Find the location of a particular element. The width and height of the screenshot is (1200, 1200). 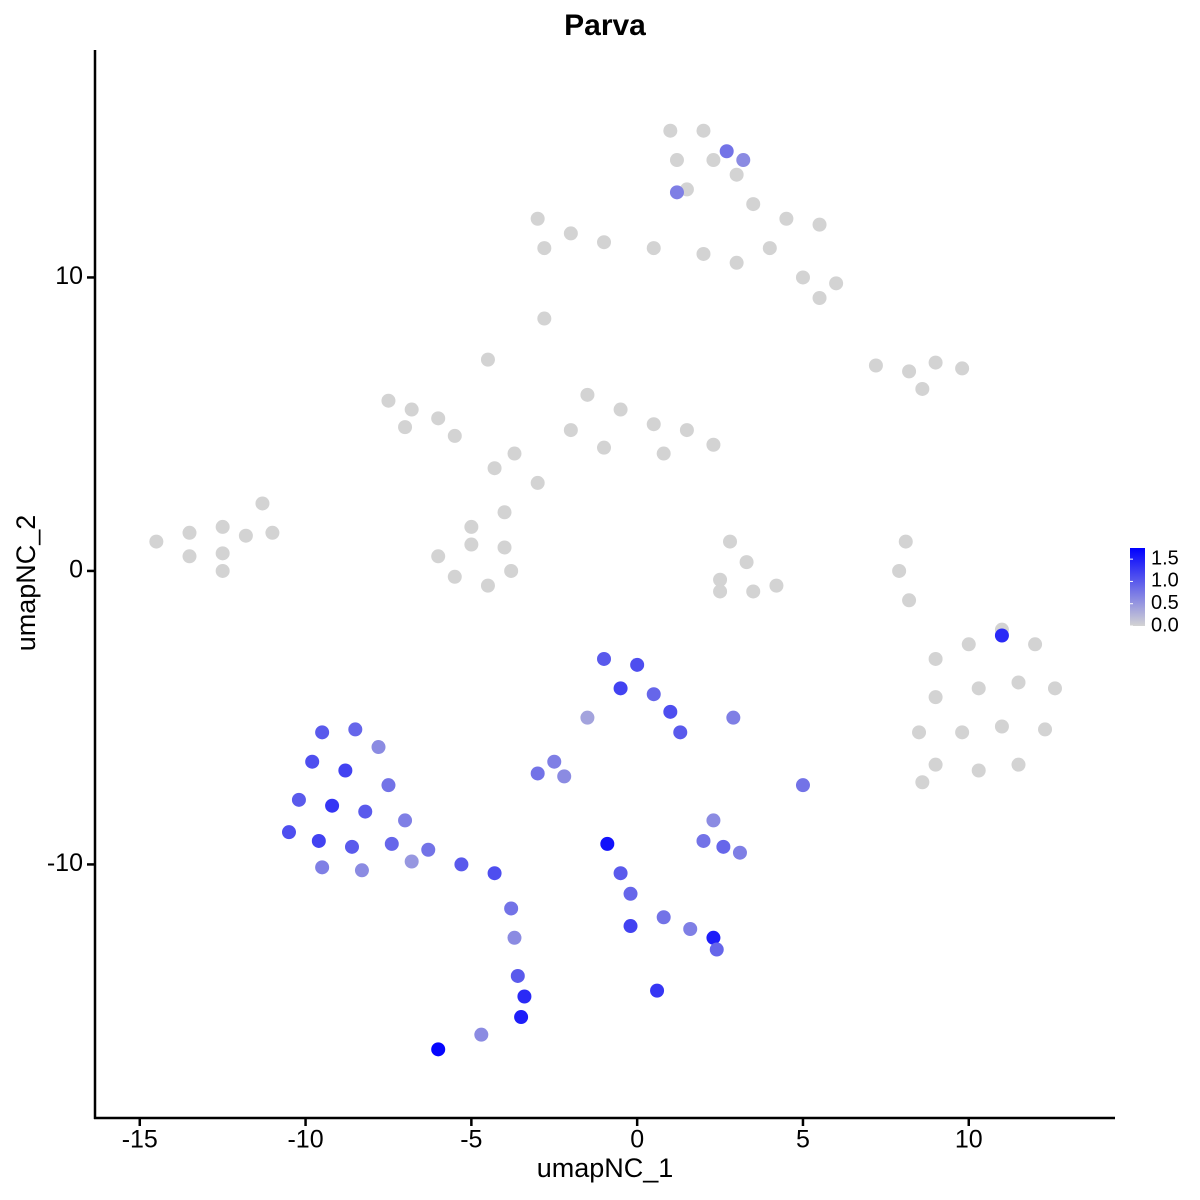

x-tick-label: -5 is located at coordinates (471, 1140).